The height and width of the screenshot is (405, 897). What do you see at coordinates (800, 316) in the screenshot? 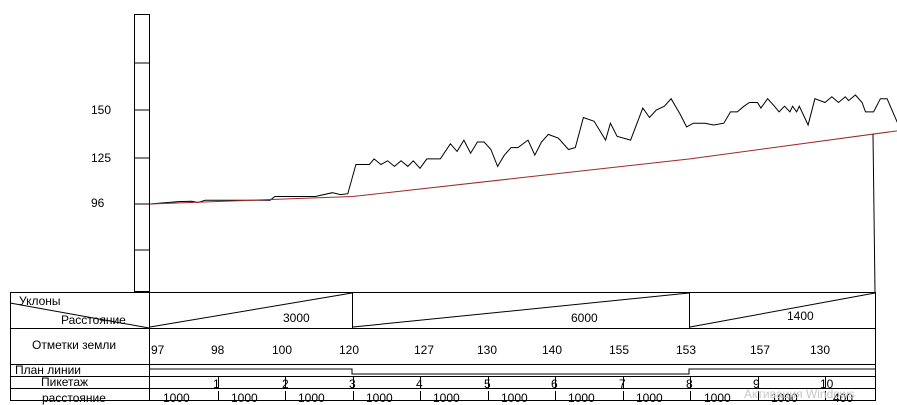
I see `slope-value: 1400` at bounding box center [800, 316].